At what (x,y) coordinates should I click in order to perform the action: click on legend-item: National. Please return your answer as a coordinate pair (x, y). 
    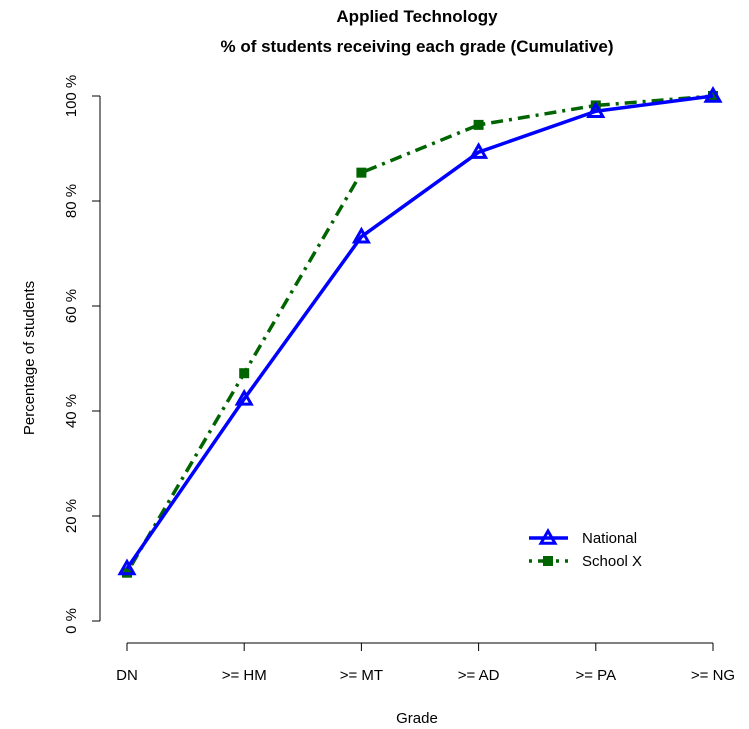
    Looking at the image, I should click on (583, 537).